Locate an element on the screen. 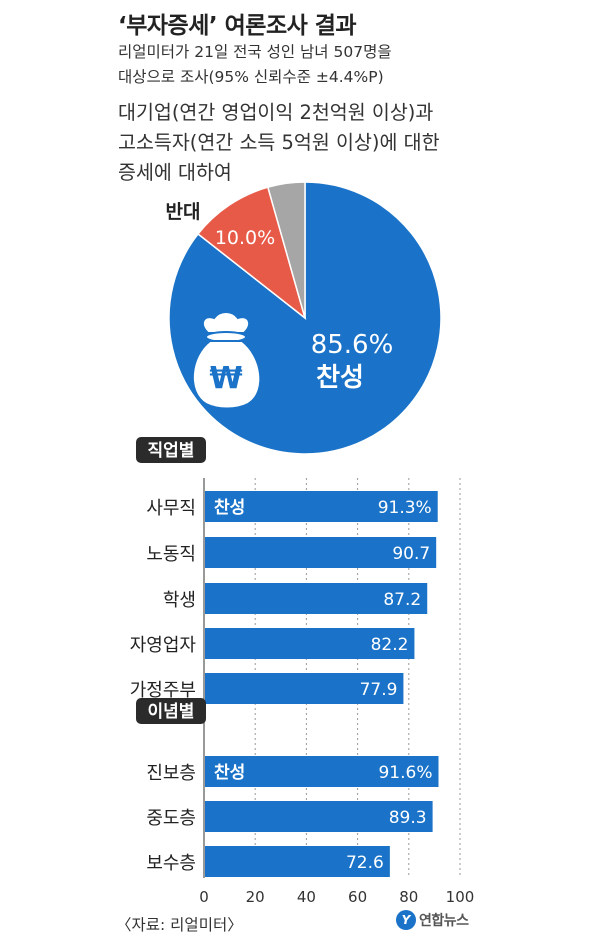 The width and height of the screenshot is (600, 943). bar-series-label-0-0: 찬성 is located at coordinates (229, 508).